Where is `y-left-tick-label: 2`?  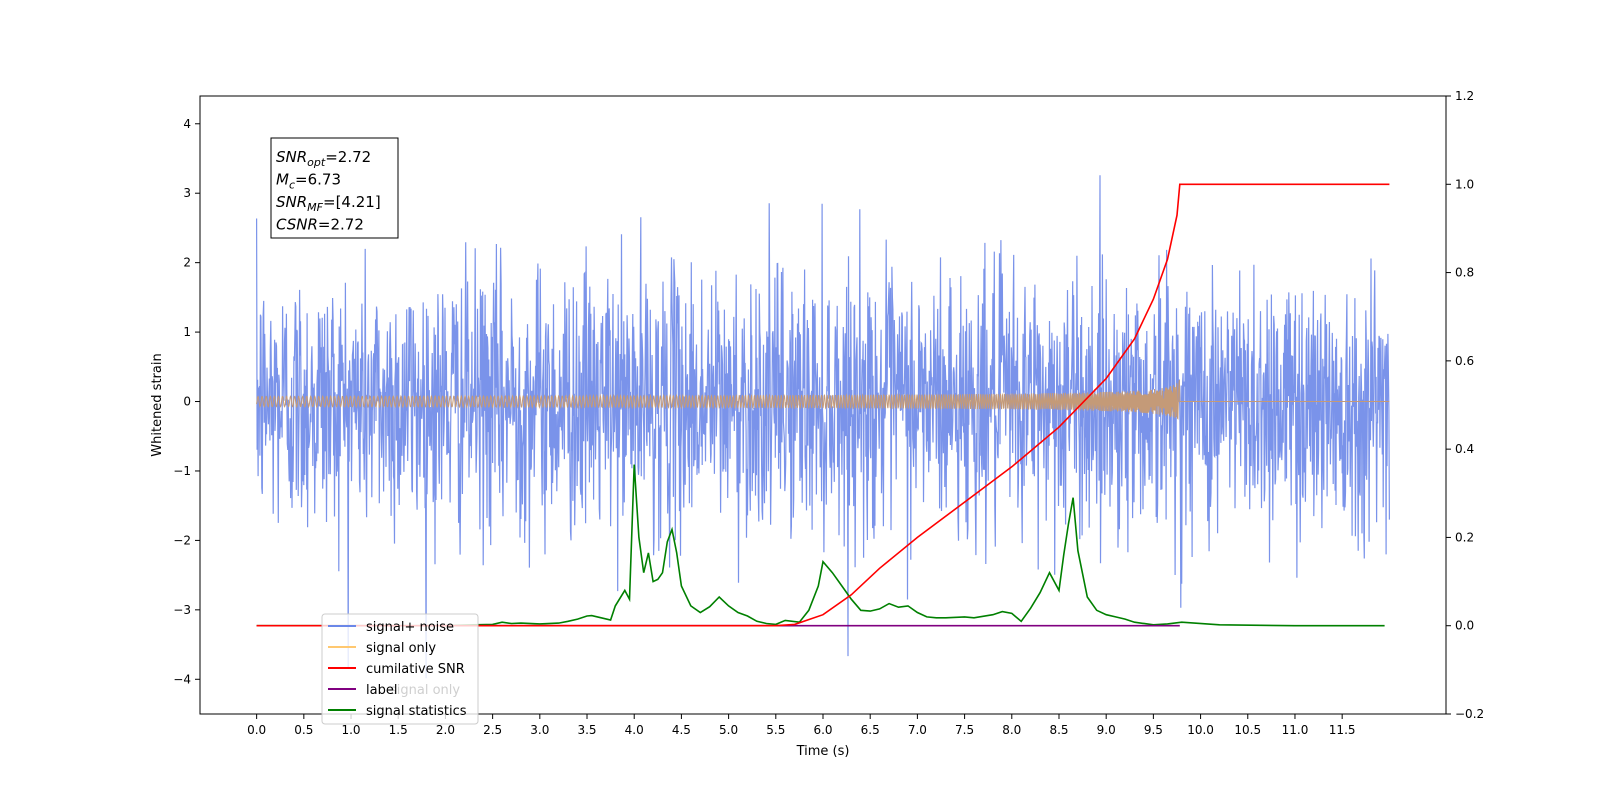
y-left-tick-label: 2 is located at coordinates (187, 263).